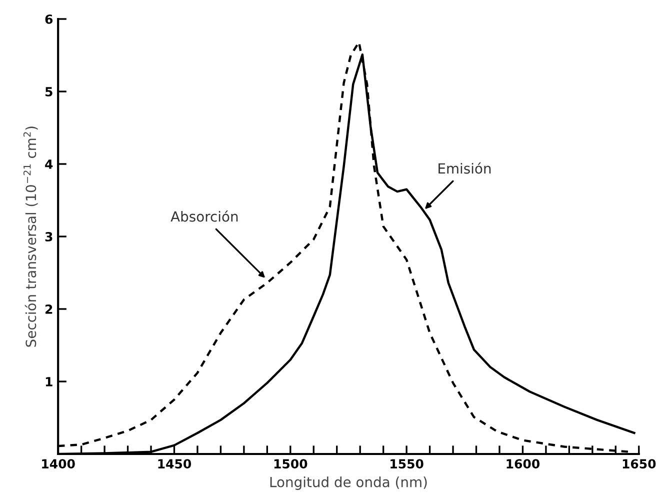  What do you see at coordinates (49, 381) in the screenshot?
I see `y-tick-label: 1` at bounding box center [49, 381].